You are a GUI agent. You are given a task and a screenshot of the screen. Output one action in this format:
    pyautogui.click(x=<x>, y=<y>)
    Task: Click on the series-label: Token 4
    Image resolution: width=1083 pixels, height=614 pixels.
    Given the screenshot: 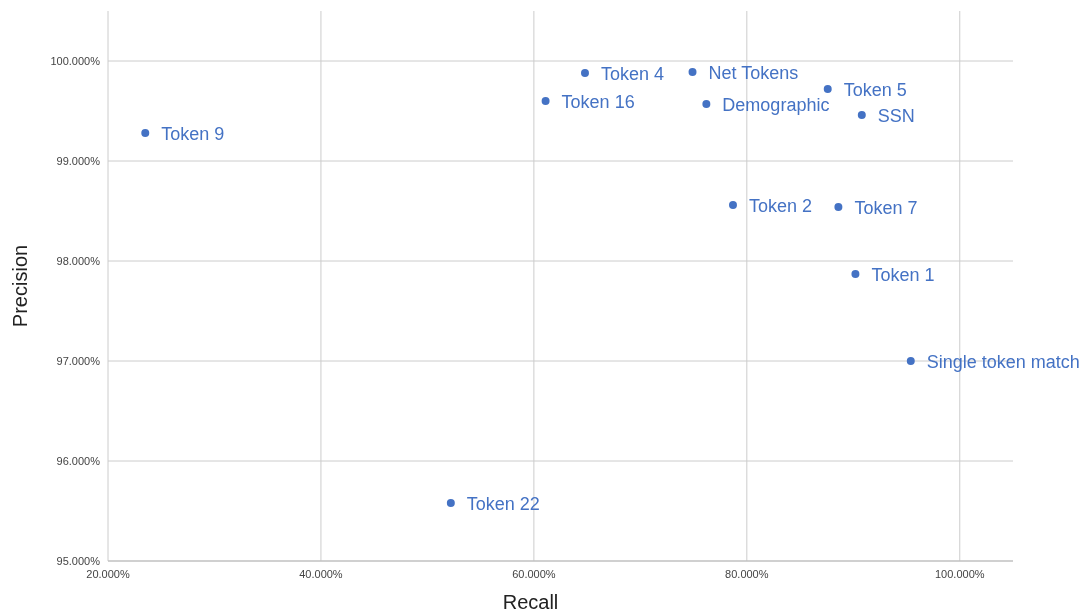 What is the action you would take?
    pyautogui.click(x=632, y=74)
    